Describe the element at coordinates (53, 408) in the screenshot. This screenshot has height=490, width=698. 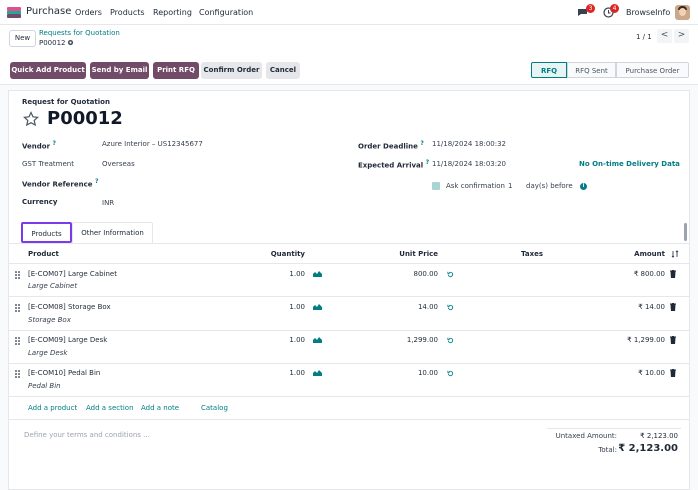
I see `add-product-link: Add a product` at that location.